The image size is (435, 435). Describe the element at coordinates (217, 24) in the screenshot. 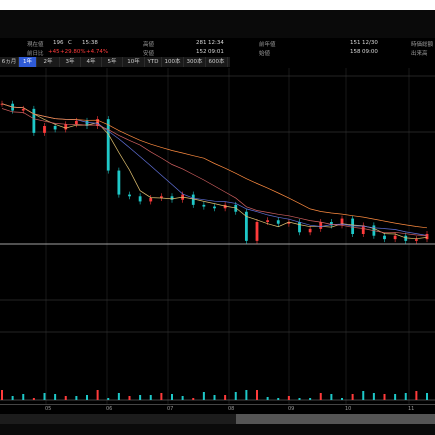

I see `toolbar` at that location.